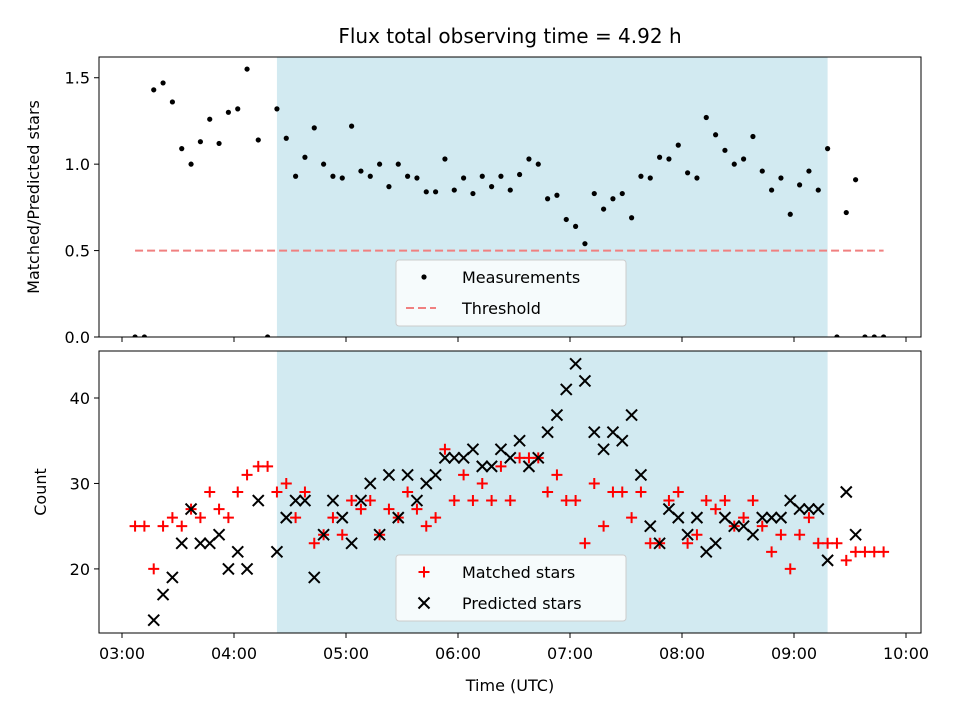 This screenshot has height=720, width=960. What do you see at coordinates (794, 653) in the screenshot?
I see `x-tick-label: 09:00` at bounding box center [794, 653].